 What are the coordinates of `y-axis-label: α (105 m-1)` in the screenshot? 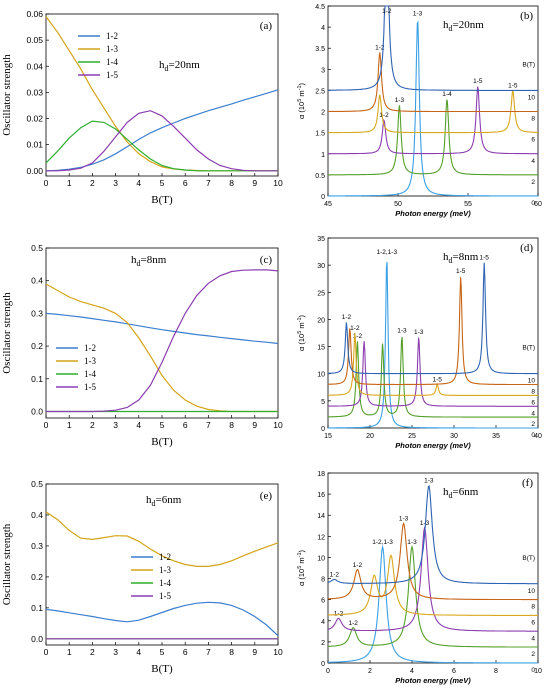 It's located at (301, 332).